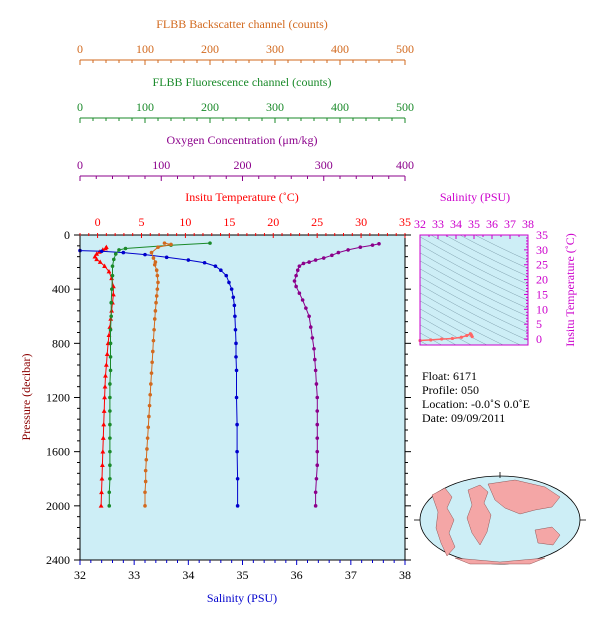 The width and height of the screenshot is (601, 621). Describe the element at coordinates (242, 82) in the screenshot. I see `fluorescence-axis-title: FLBB Fluorescence channel (counts)` at that location.